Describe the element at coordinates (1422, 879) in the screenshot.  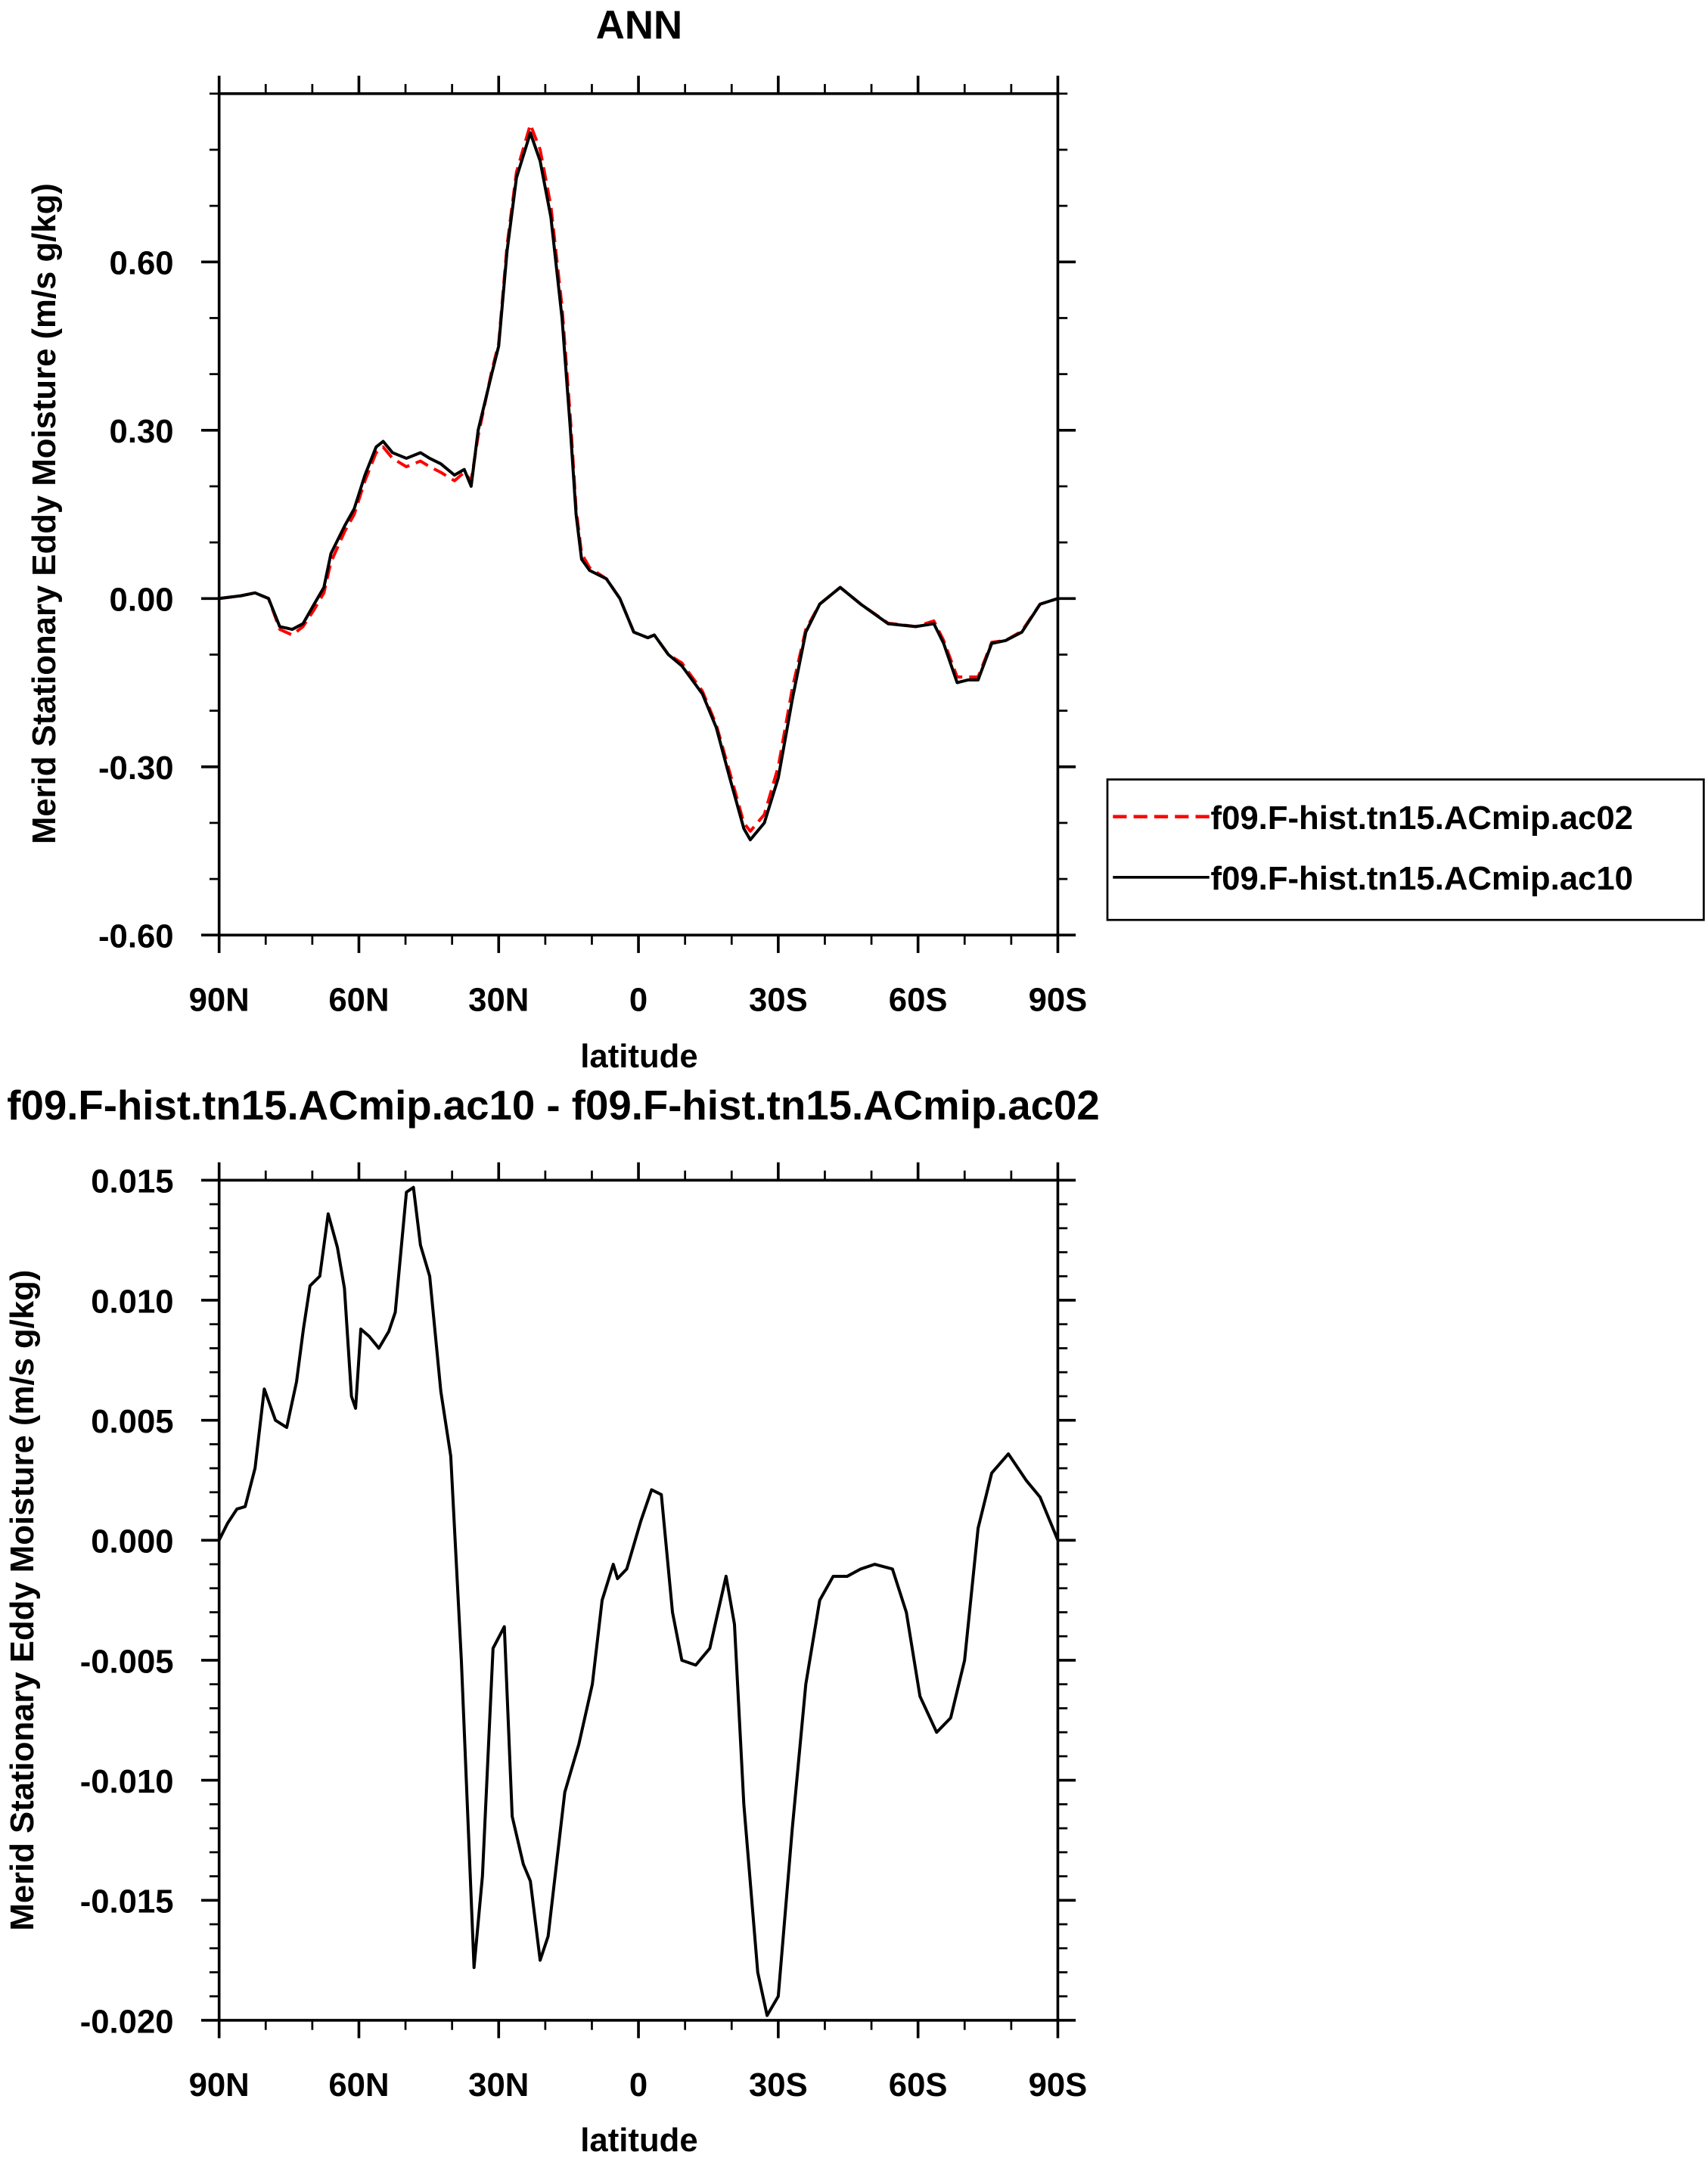
I see `legend-label-ac10: f09.F-hist.tn15.ACmip.ac10` at that location.